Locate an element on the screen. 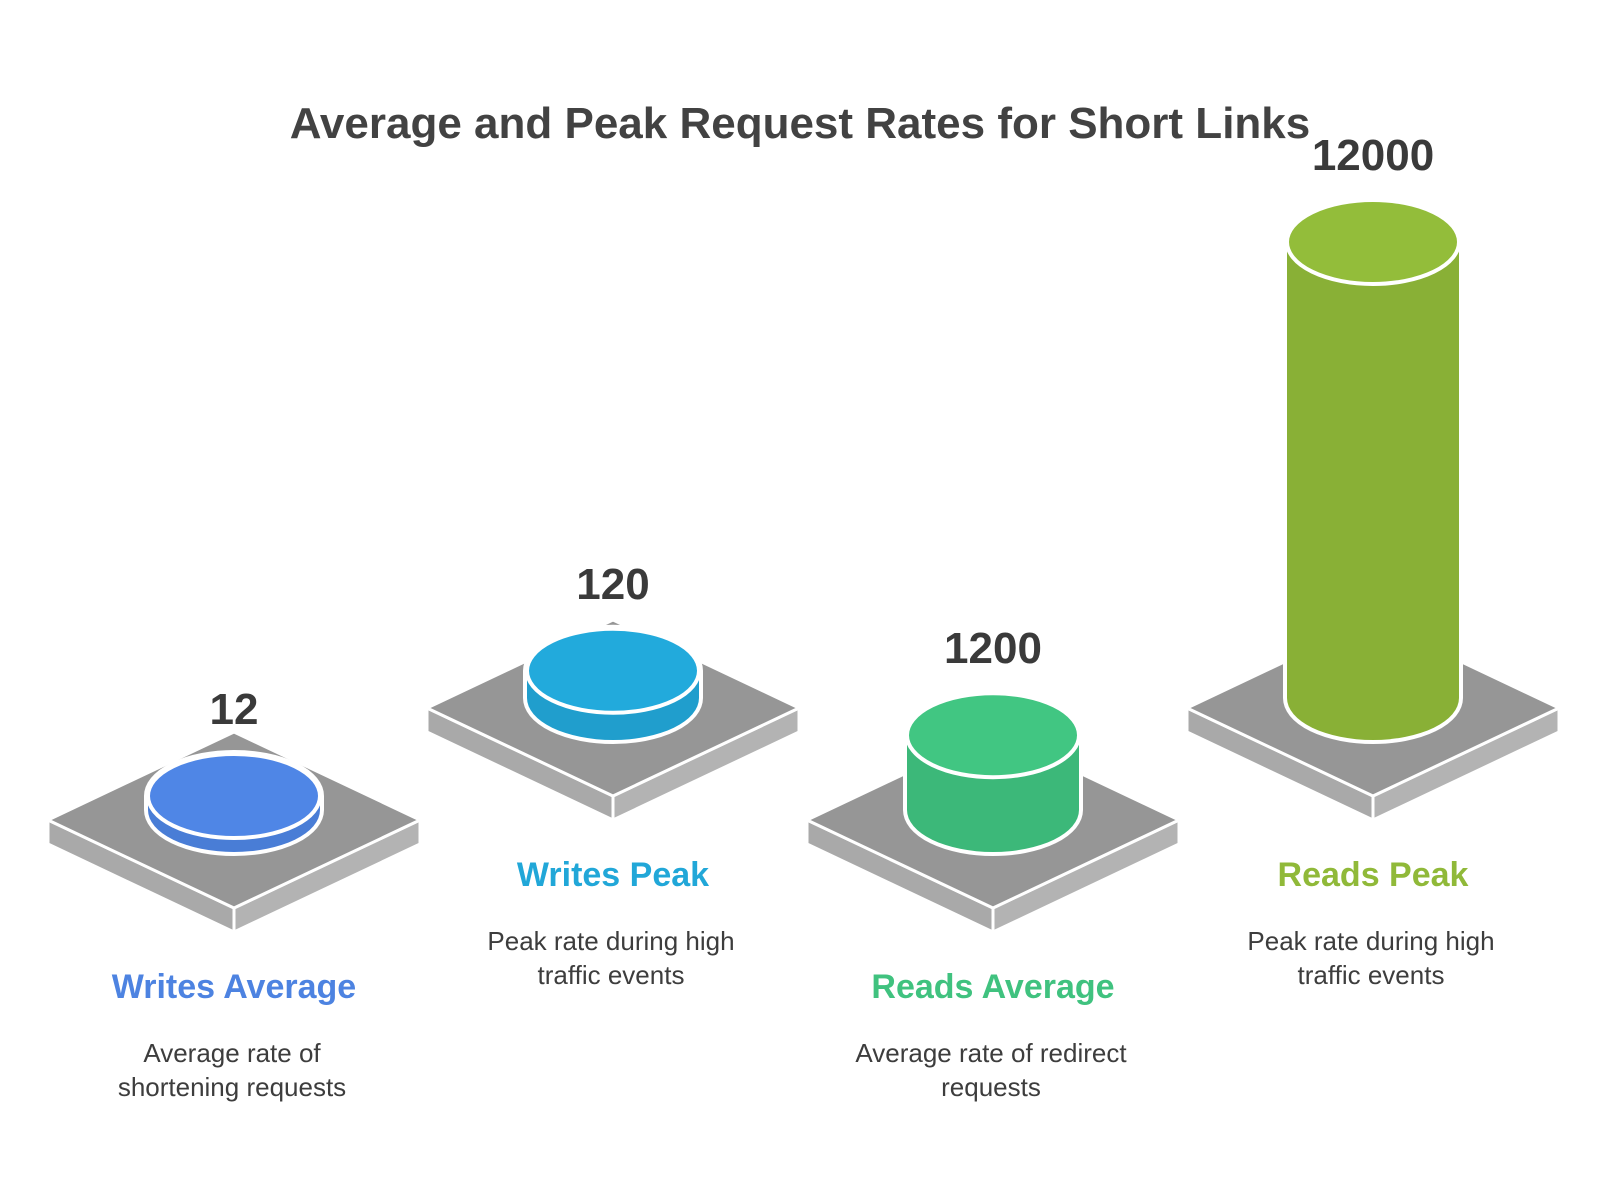 The height and width of the screenshot is (1192, 1600). value-label: 1200 is located at coordinates (993, 648).